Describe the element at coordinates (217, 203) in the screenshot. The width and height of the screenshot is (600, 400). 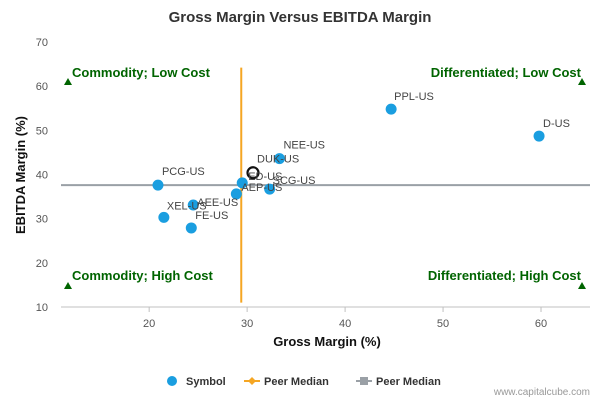
I see `data-point-label: AEE-US` at that location.